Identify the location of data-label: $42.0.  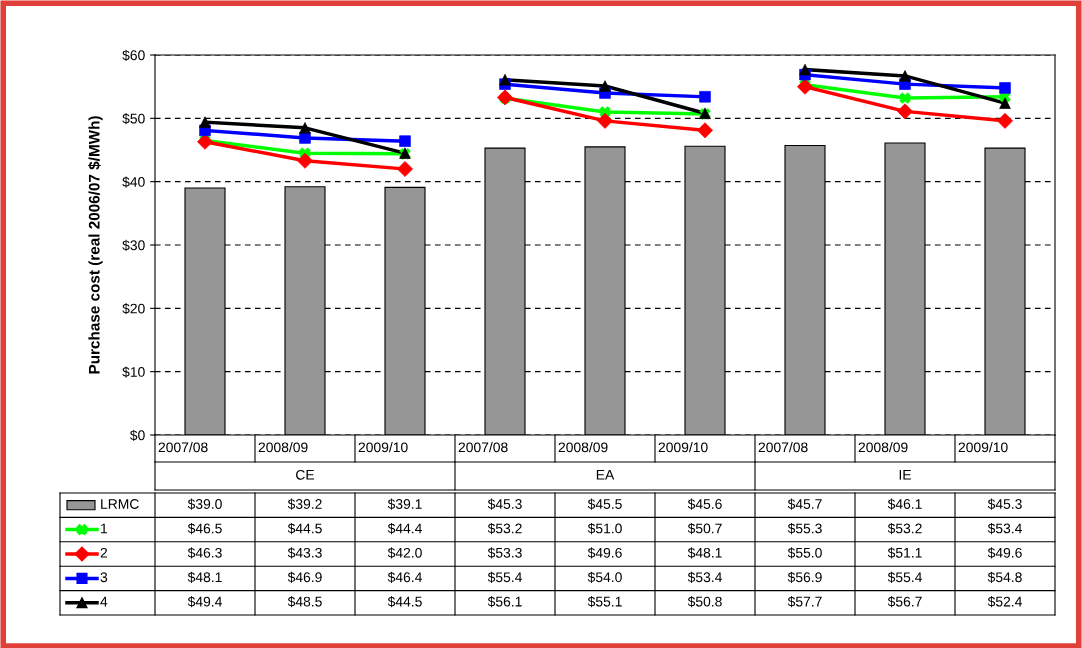
(404, 553).